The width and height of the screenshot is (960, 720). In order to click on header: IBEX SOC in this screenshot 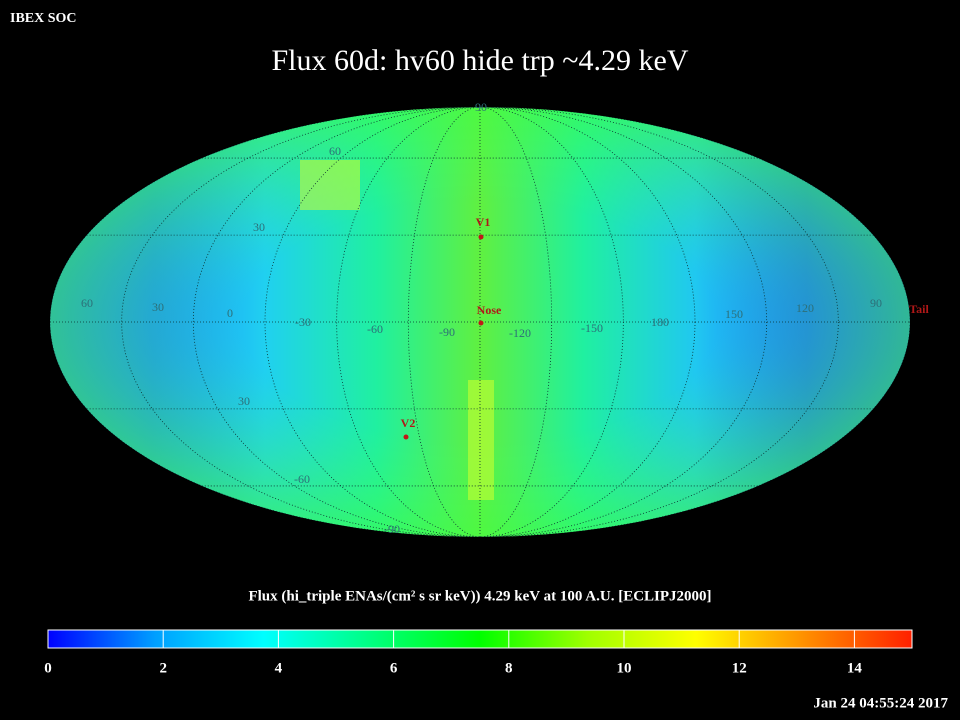, I will do `click(43, 18)`.